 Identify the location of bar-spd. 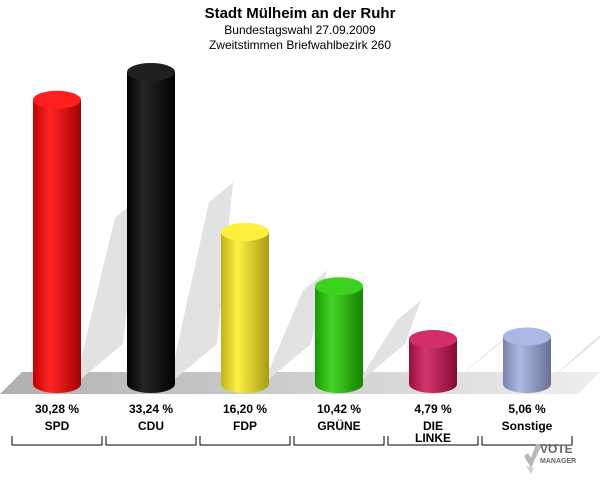
(86, 242).